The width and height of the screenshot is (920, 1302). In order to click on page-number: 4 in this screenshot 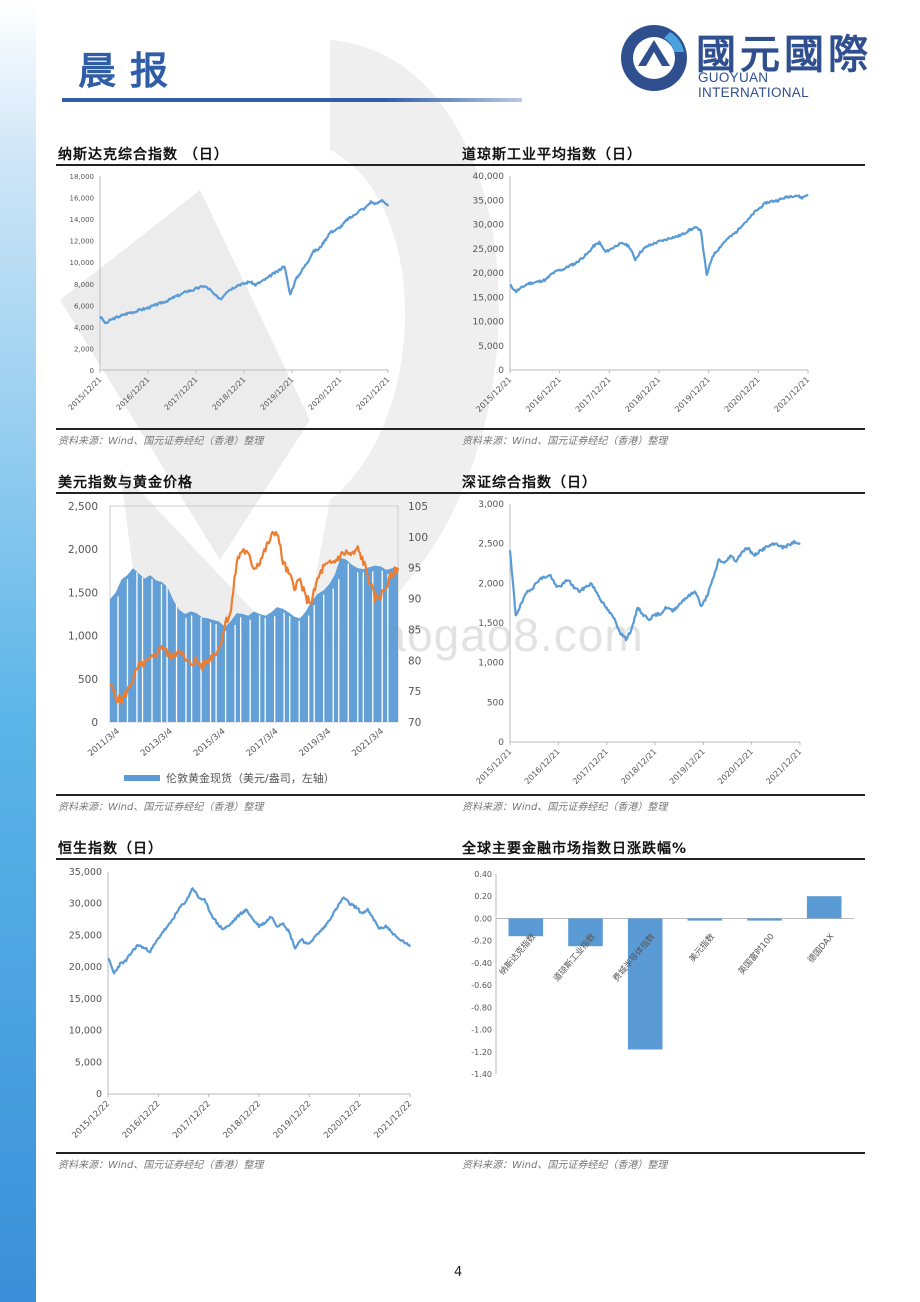, I will do `click(458, 1272)`.